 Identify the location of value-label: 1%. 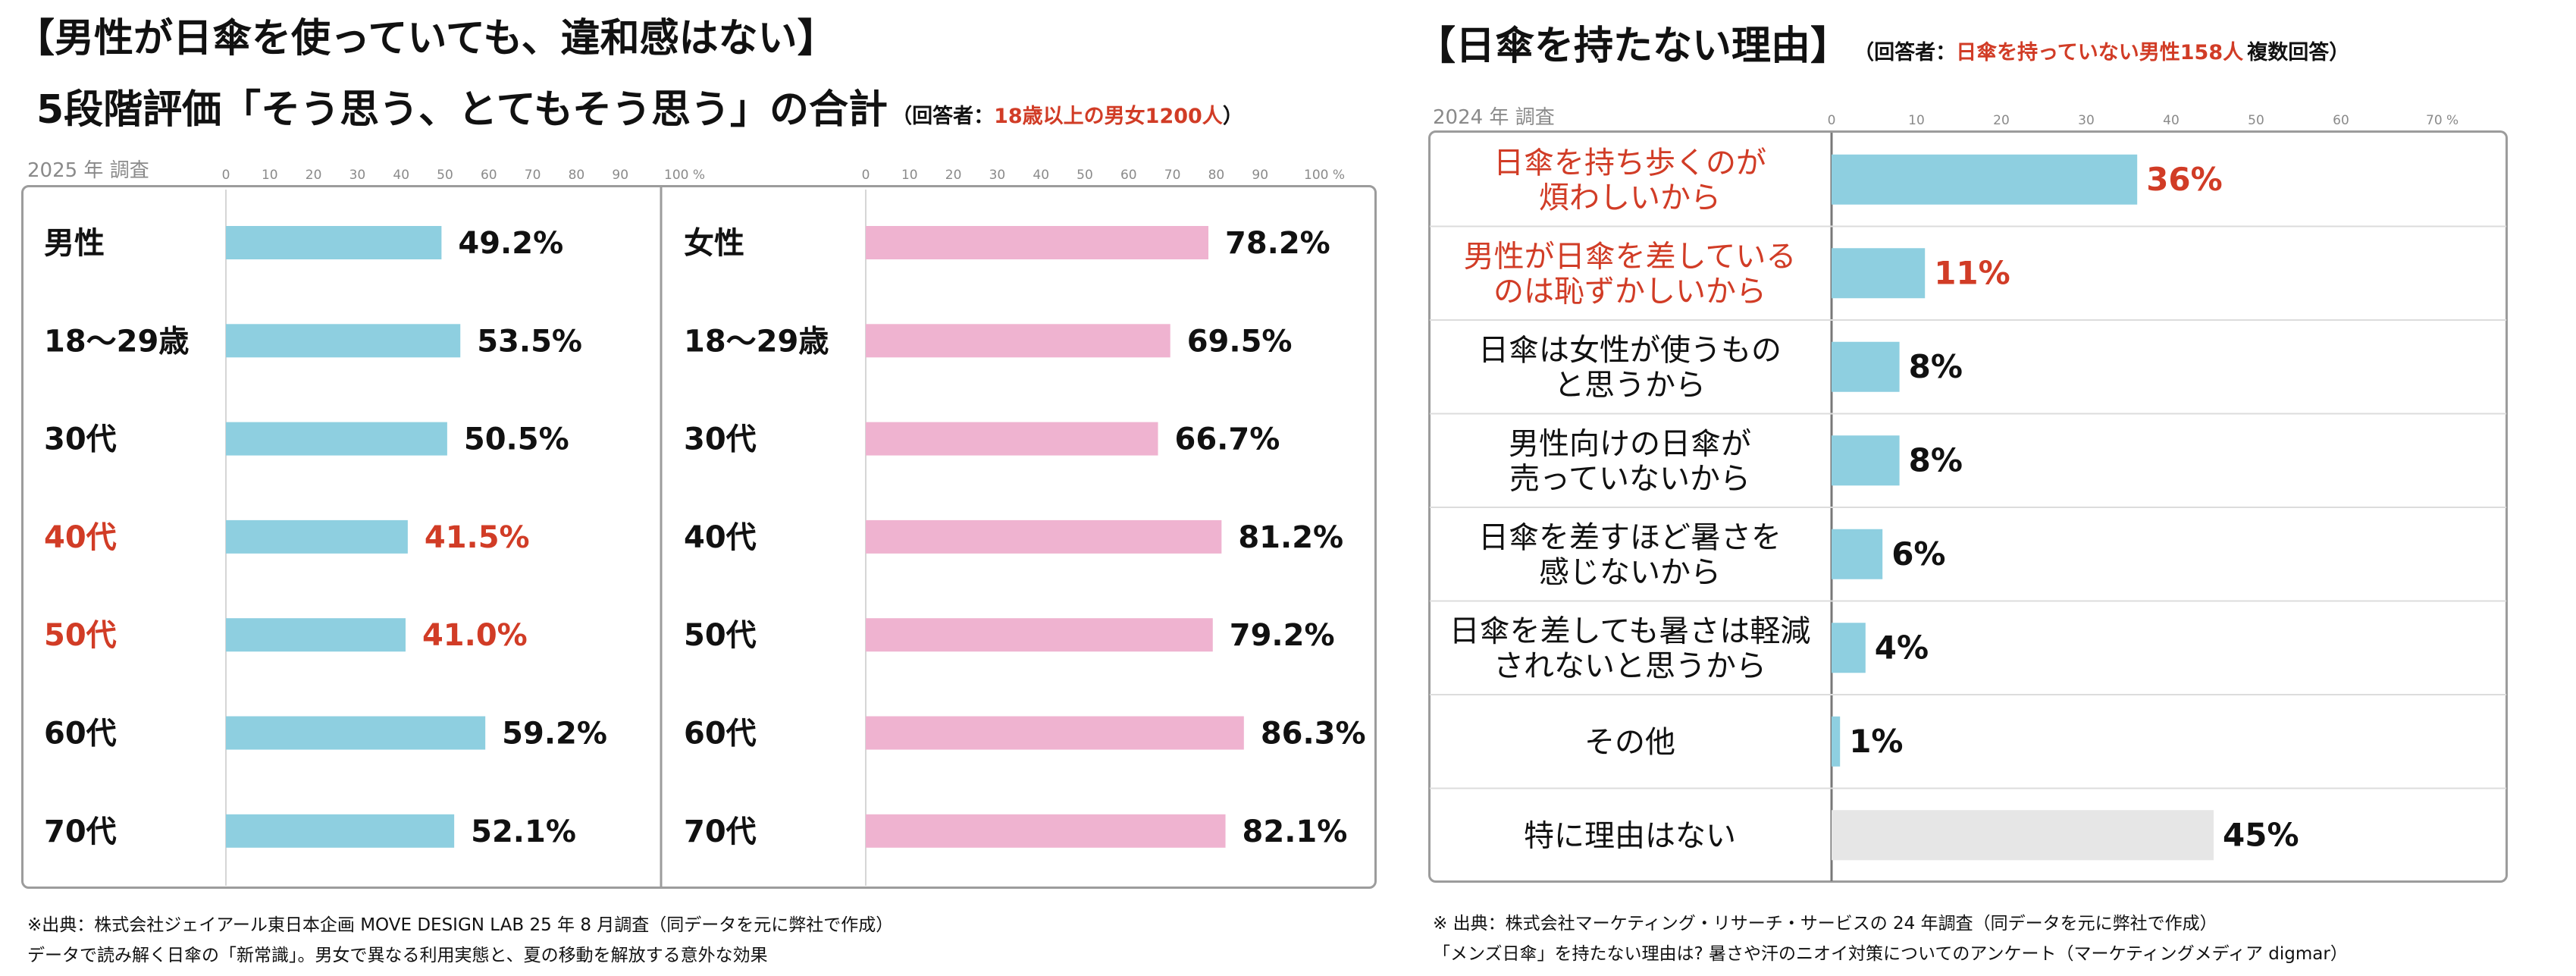
(1876, 741).